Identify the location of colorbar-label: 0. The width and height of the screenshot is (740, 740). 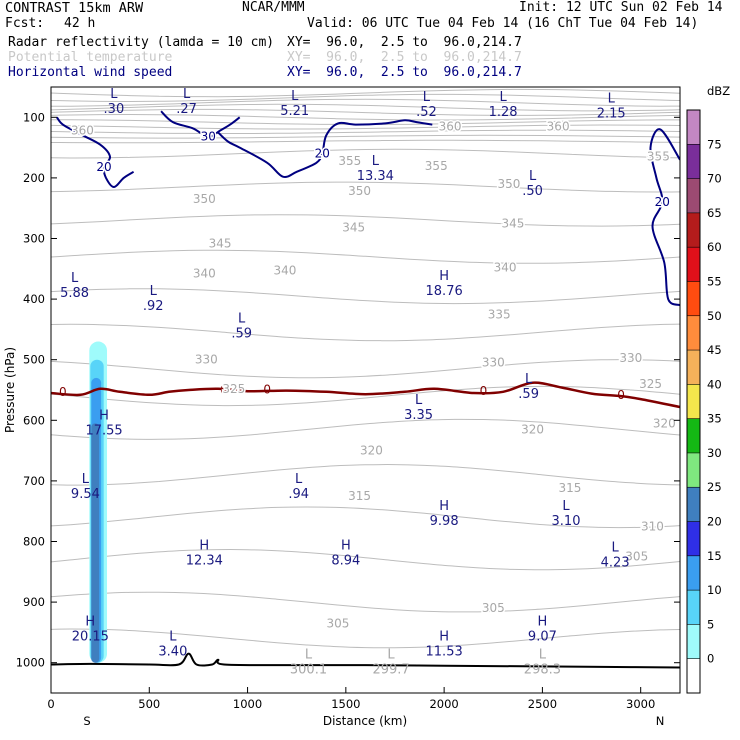
(710, 659).